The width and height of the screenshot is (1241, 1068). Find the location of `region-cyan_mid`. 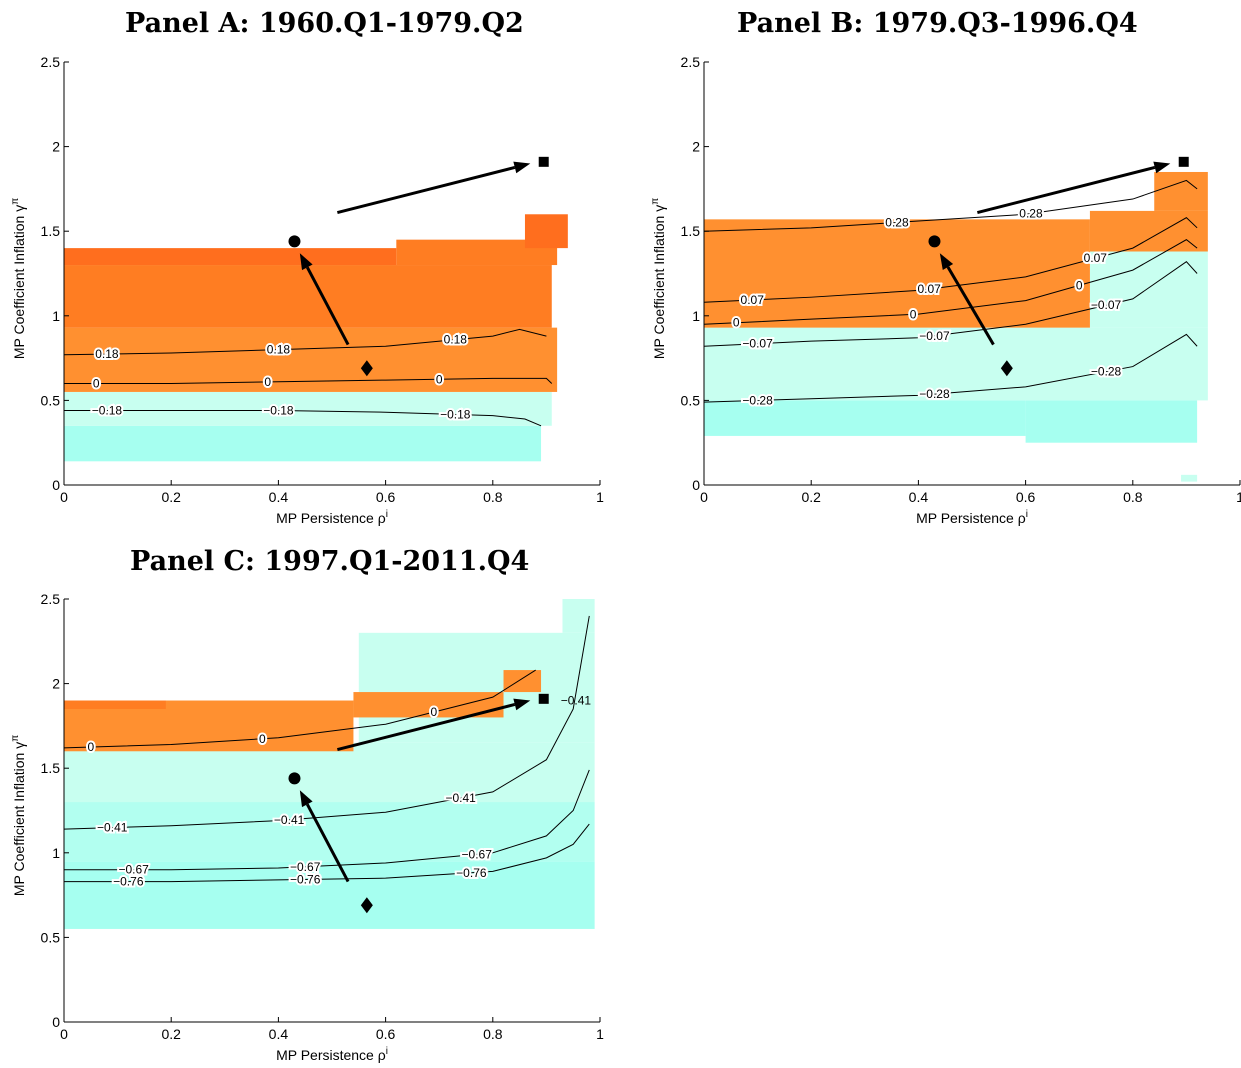

region-cyan_mid is located at coordinates (329, 832).